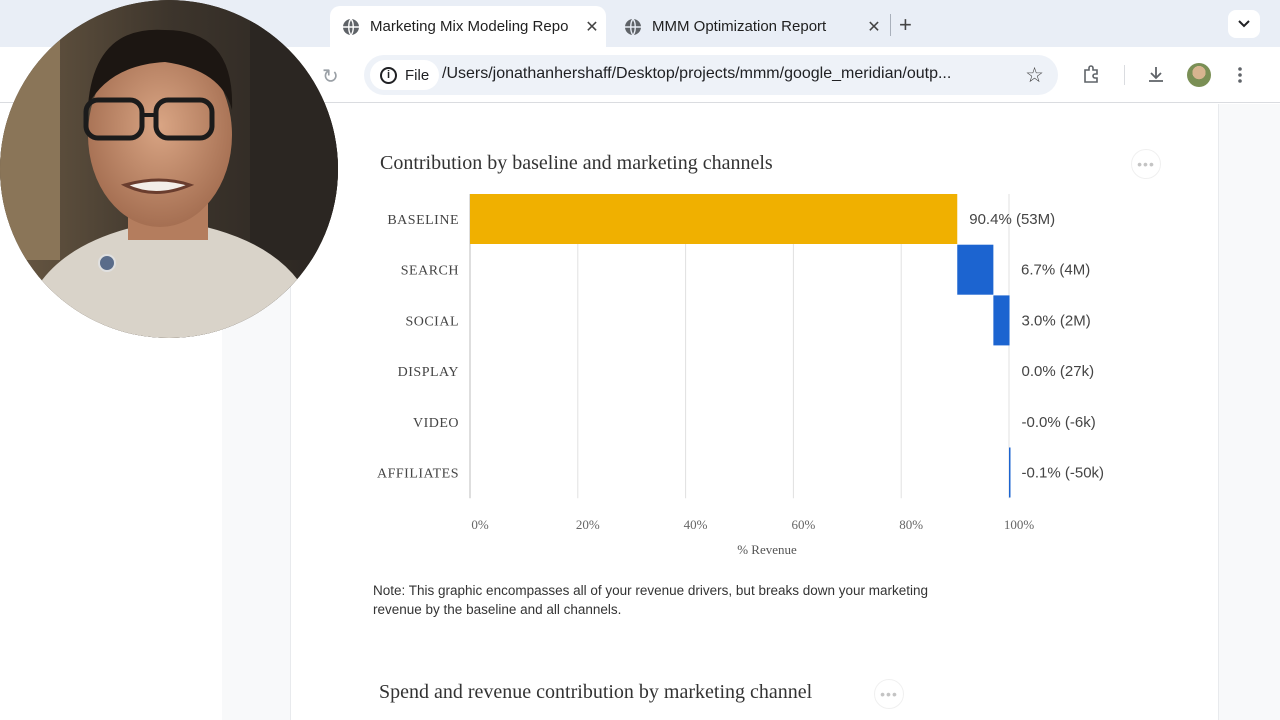 The width and height of the screenshot is (1280, 720). I want to click on site-info-chip: i File, so click(405, 75).